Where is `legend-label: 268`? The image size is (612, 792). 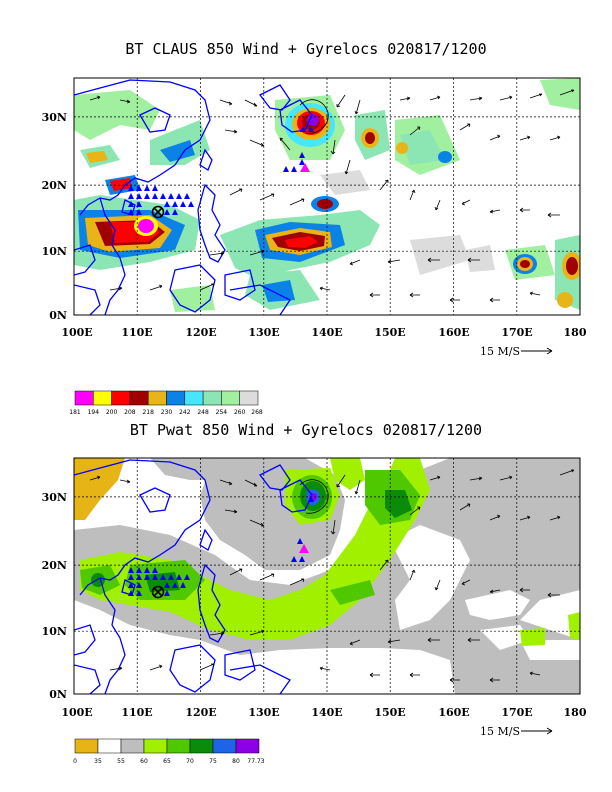
legend-label: 268 is located at coordinates (257, 412).